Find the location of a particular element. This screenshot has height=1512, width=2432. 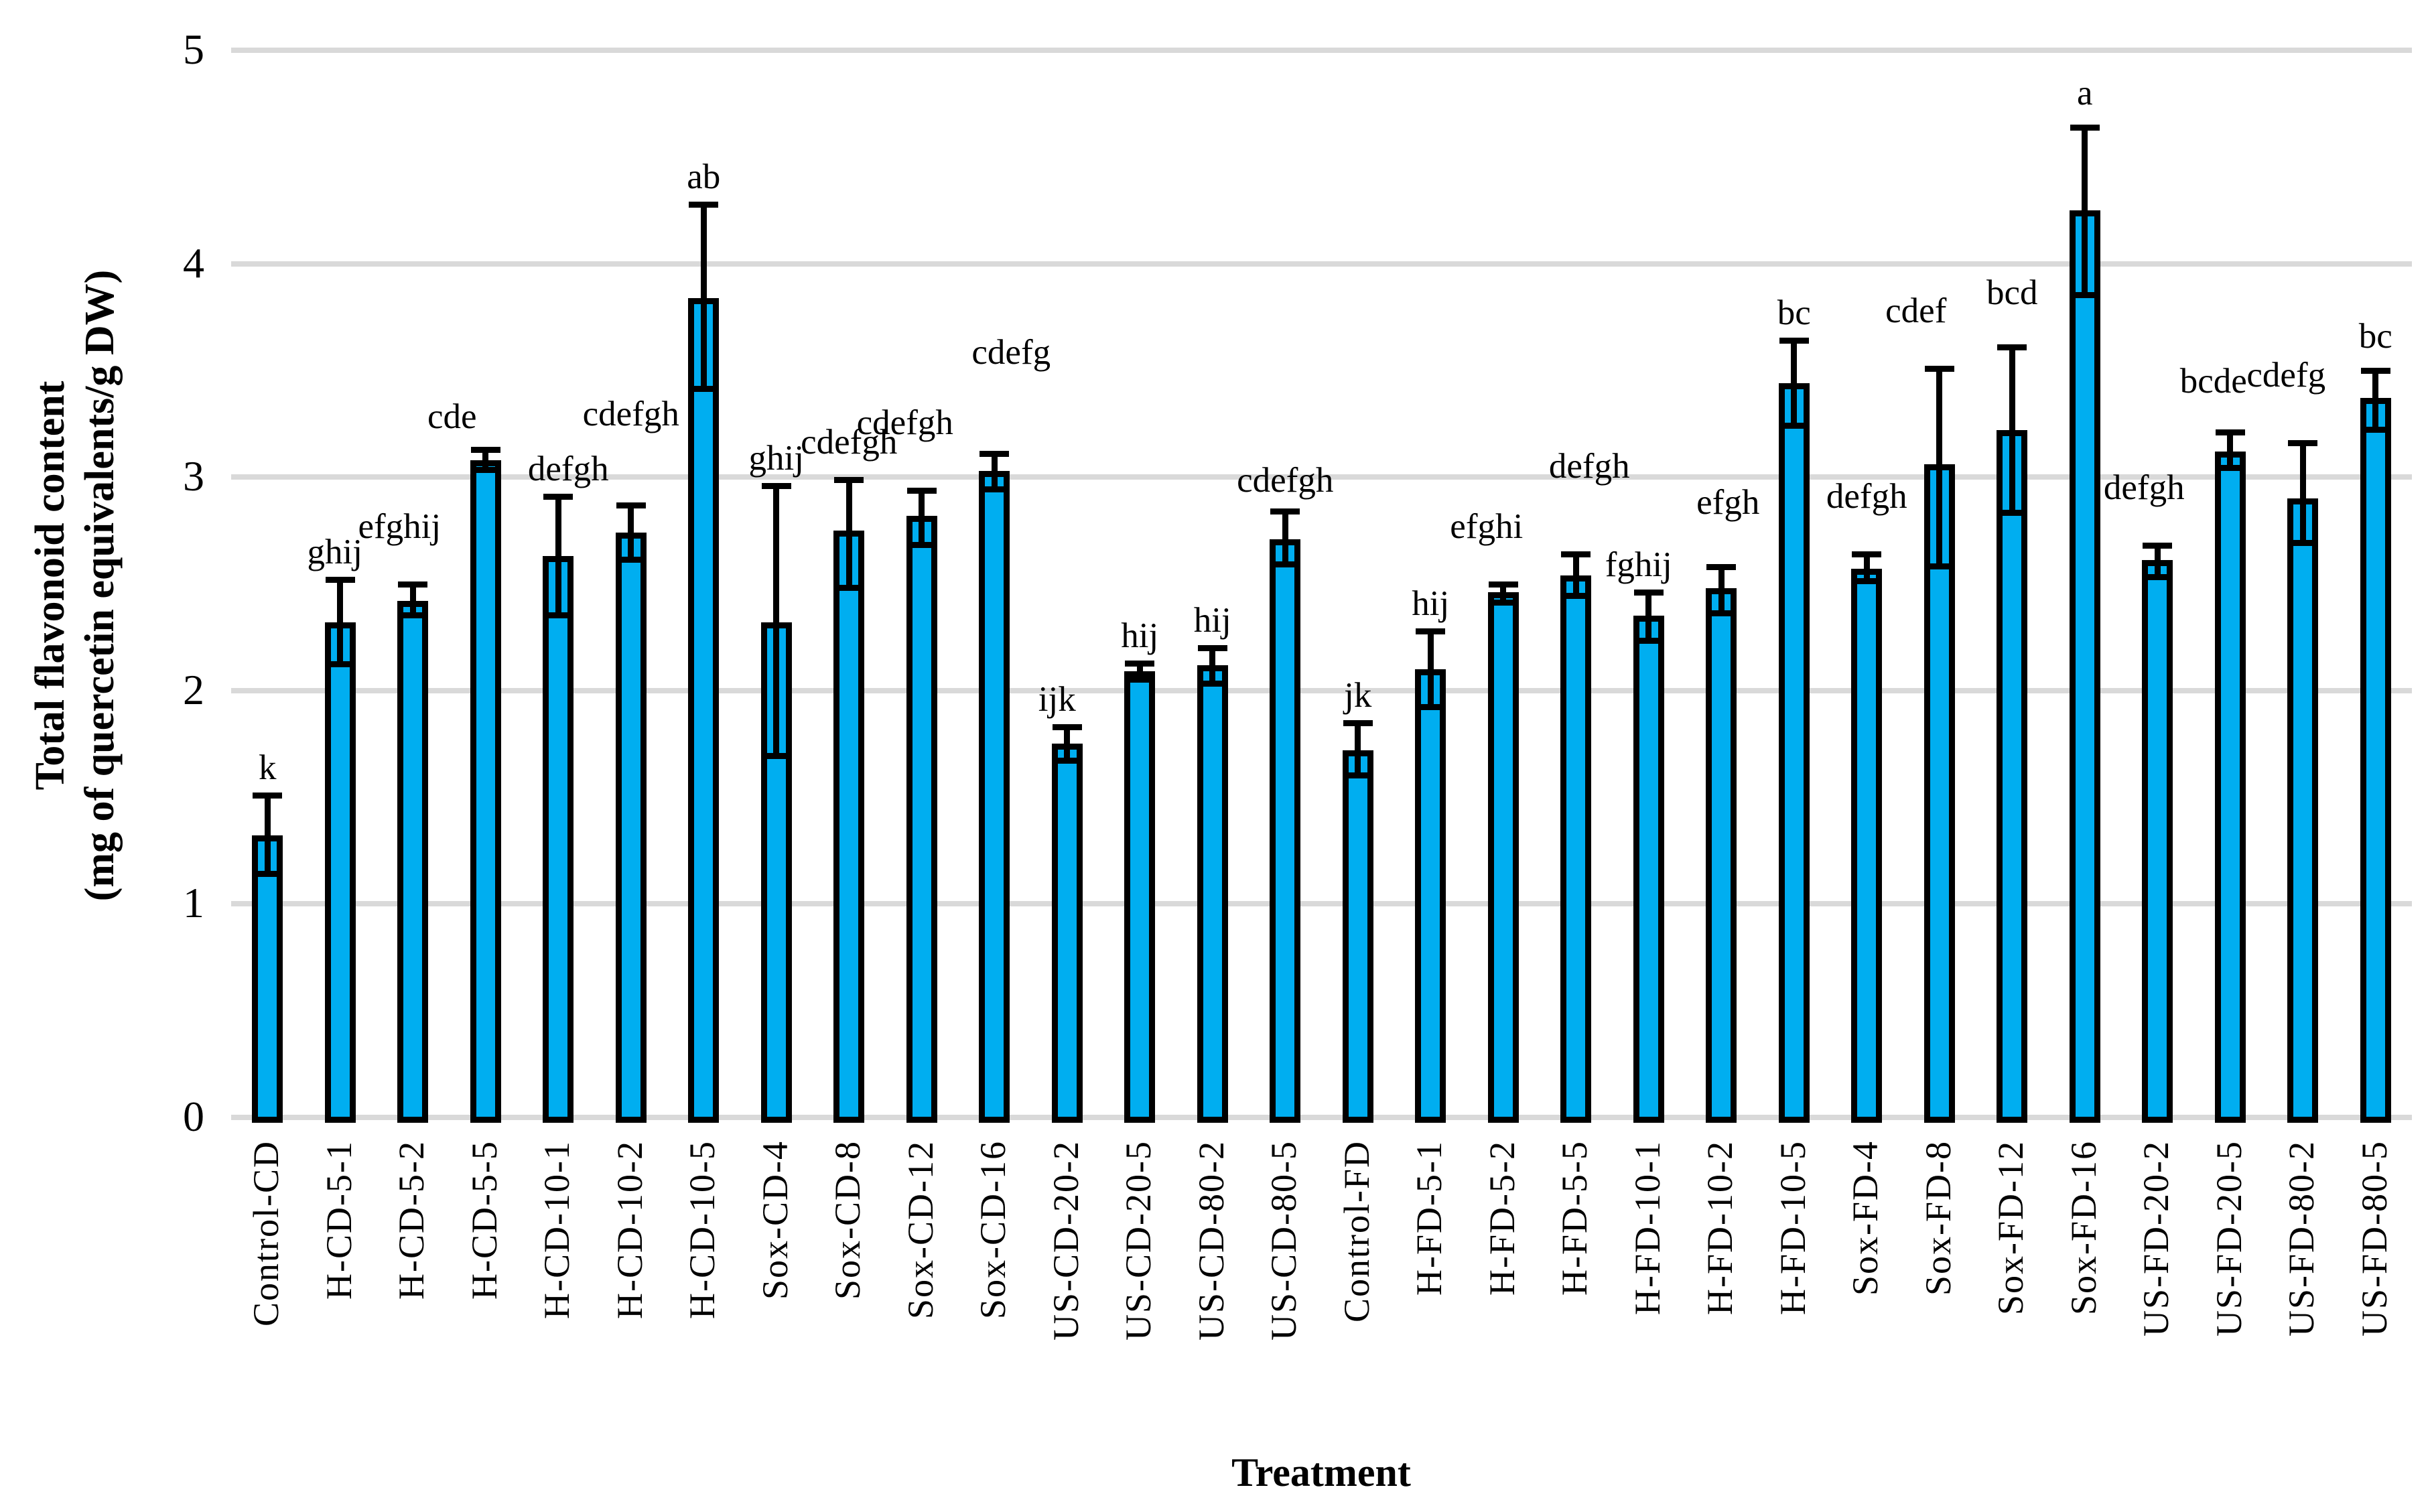

x-tick-label: H-CD-10-1 is located at coordinates (557, 1229).